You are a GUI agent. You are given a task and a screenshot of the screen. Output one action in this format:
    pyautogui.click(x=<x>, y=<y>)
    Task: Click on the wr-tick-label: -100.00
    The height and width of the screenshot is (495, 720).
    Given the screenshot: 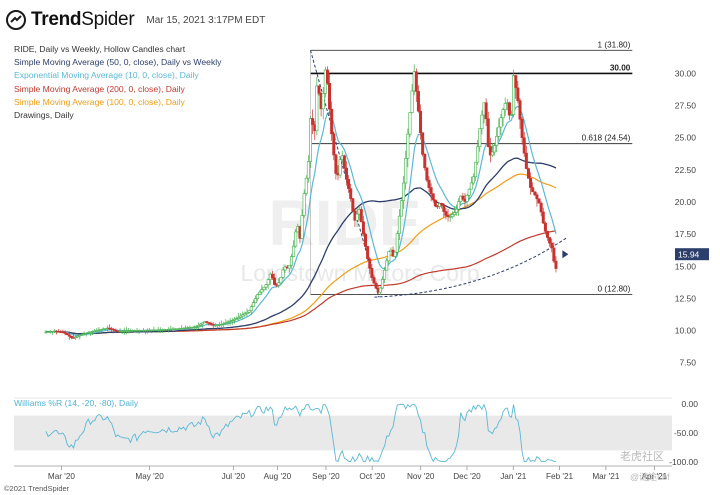 What is the action you would take?
    pyautogui.click(x=683, y=462)
    